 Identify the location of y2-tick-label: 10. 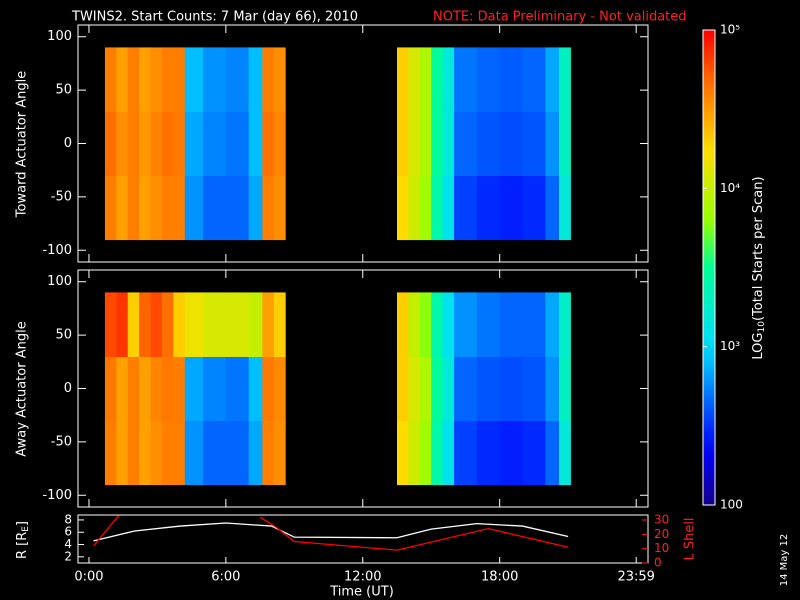
(661, 548).